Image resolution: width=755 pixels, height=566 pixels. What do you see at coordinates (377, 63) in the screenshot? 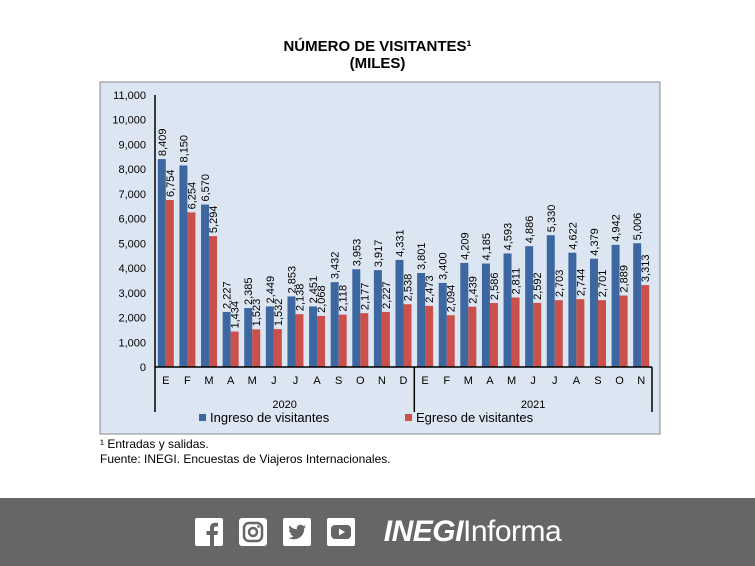
I see `subtitle-text: (MILES)` at bounding box center [377, 63].